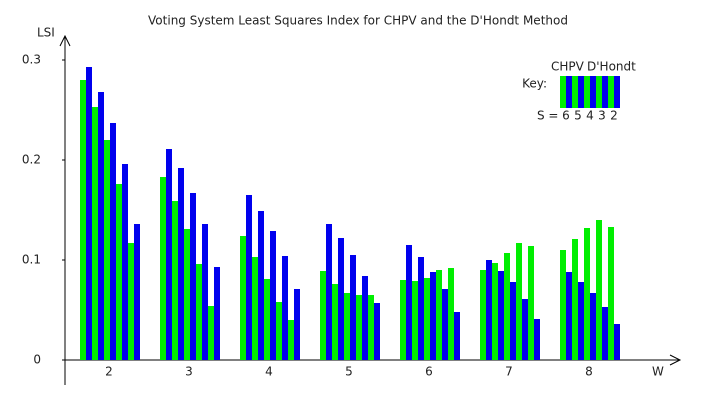 The height and width of the screenshot is (400, 720). Describe the element at coordinates (614, 116) in the screenshot. I see `legend-subgroup: 2` at that location.